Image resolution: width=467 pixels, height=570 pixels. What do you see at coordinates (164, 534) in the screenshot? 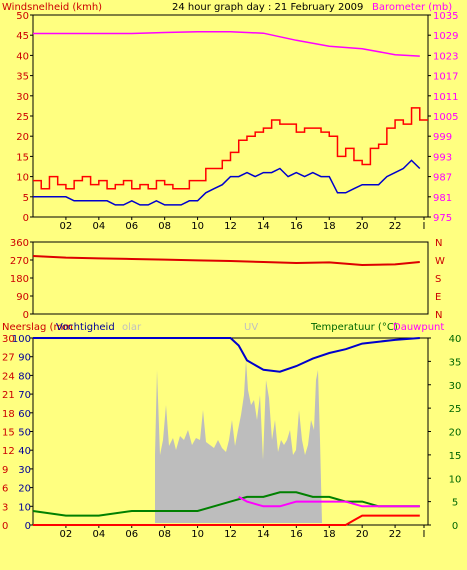
I see `x-tick-label-bottom: 08` at bounding box center [164, 534].